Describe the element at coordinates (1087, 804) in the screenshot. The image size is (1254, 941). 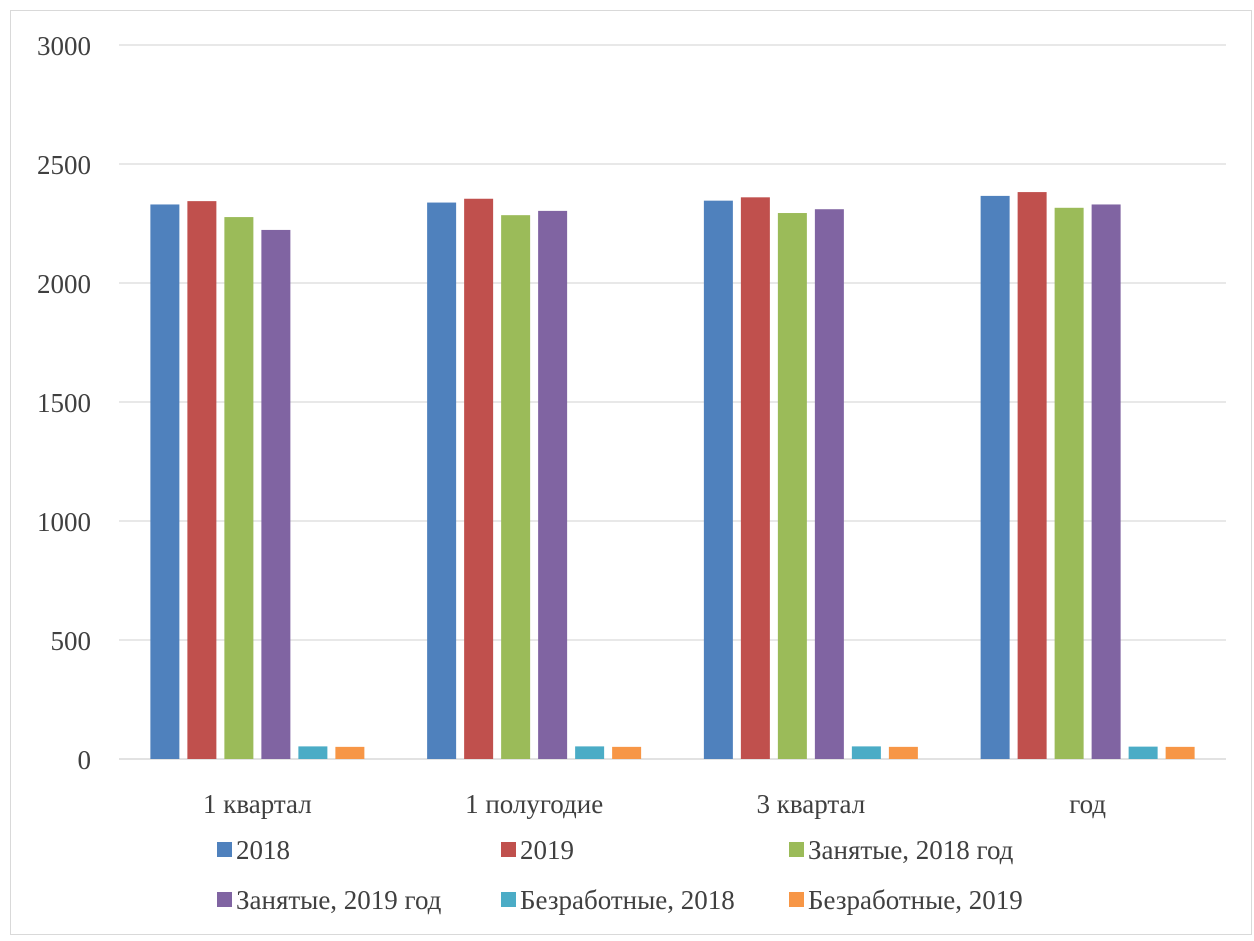
I see `x-tick-label: год` at that location.